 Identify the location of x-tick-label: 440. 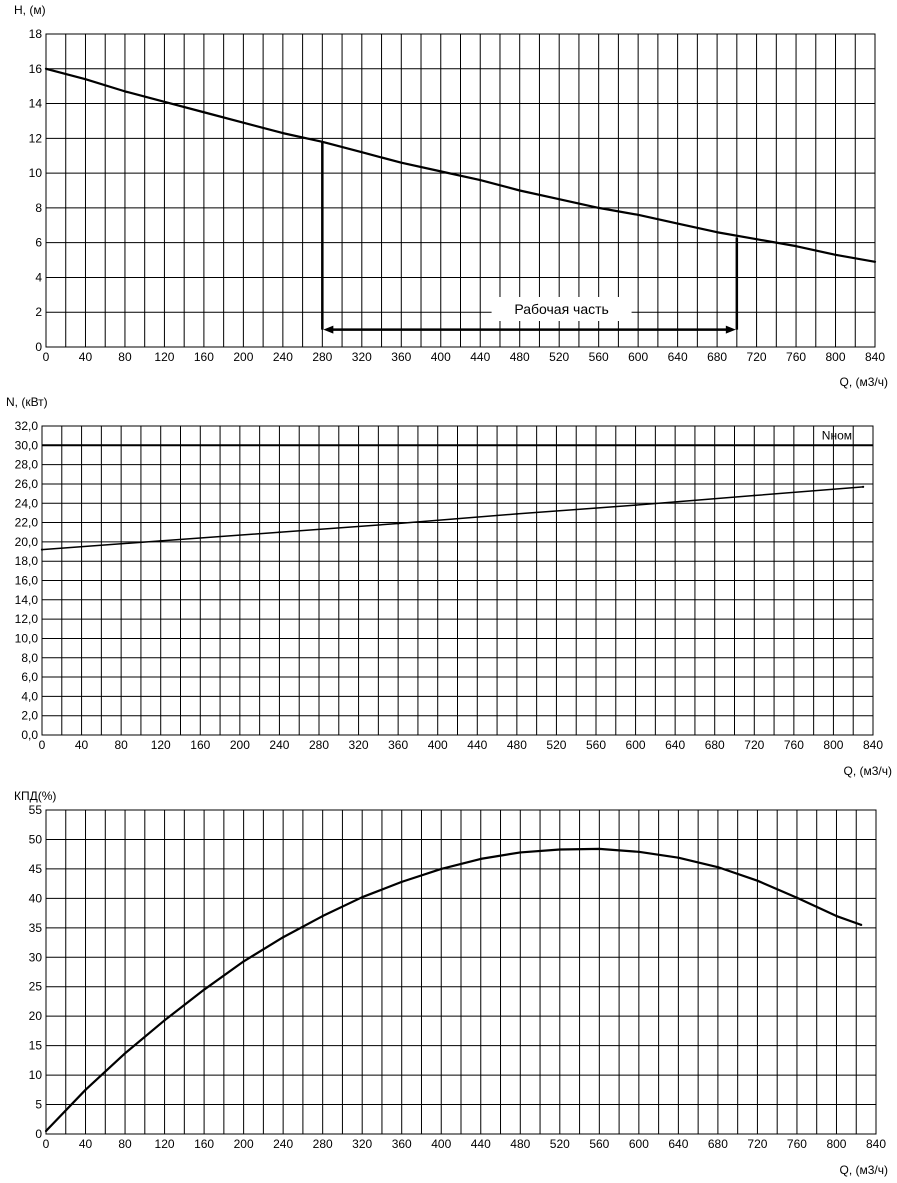
(480, 357).